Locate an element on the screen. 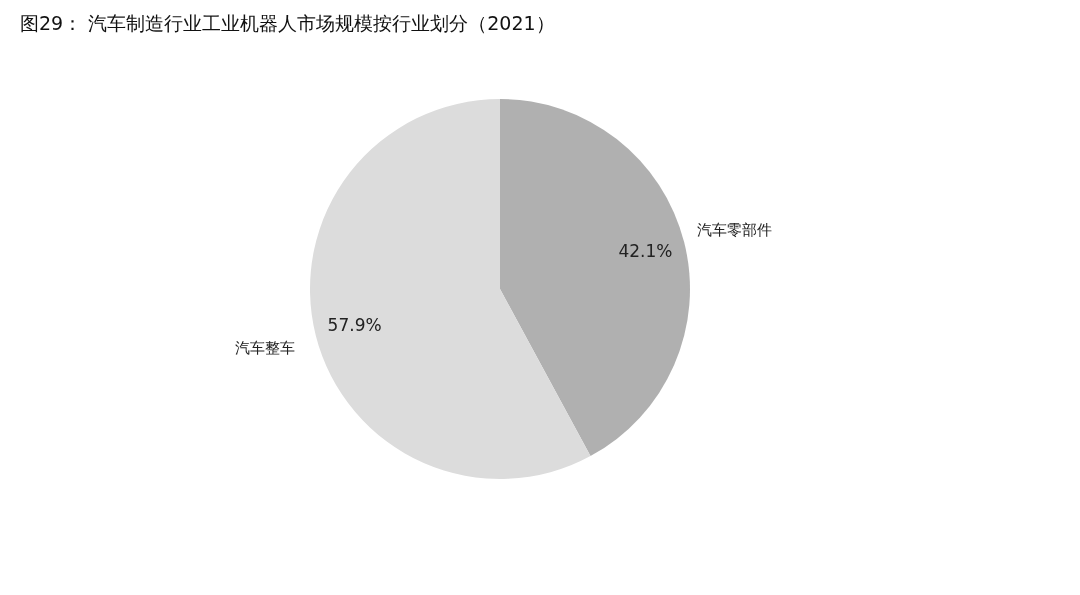  slice-label: 汽车整车 is located at coordinates (265, 348).